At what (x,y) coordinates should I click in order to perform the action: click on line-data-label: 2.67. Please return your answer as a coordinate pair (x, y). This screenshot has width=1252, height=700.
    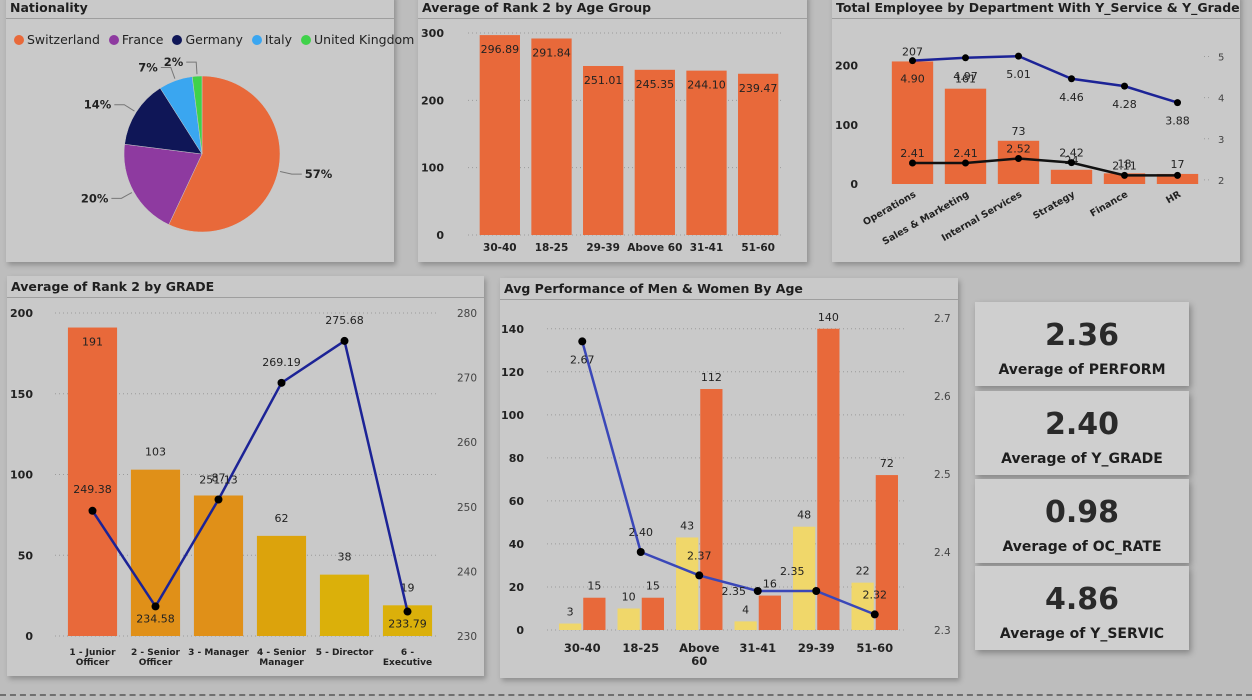
    Looking at the image, I should click on (582, 359).